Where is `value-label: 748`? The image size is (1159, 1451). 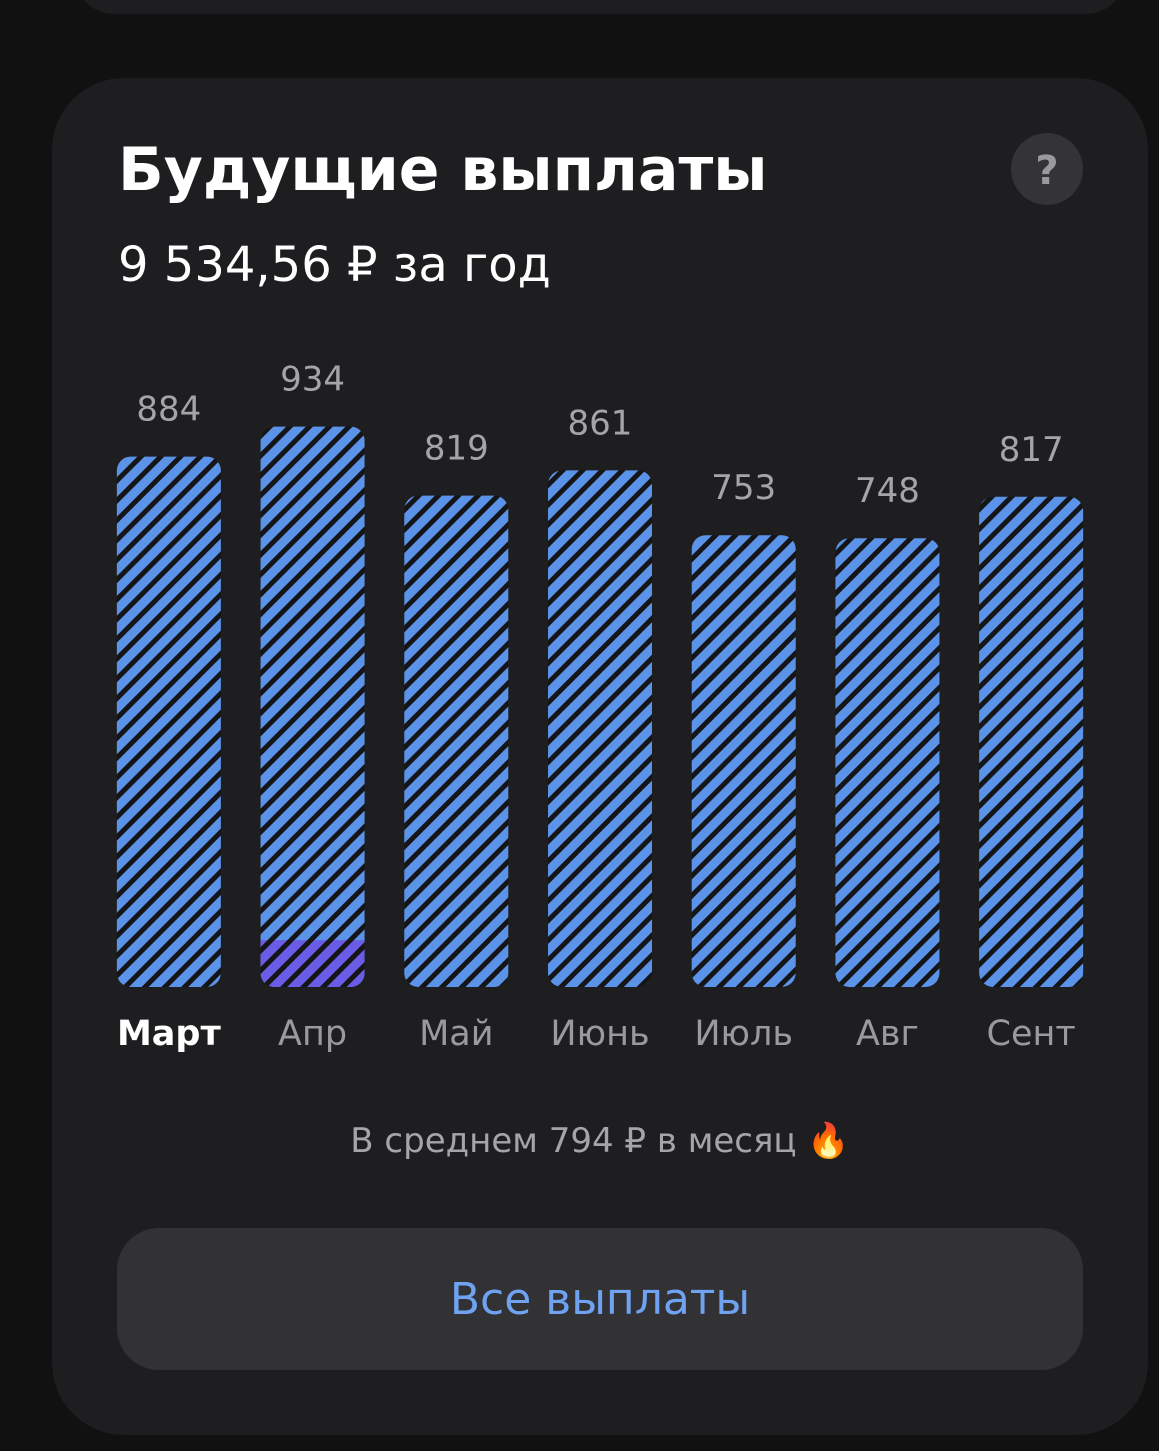 value-label: 748 is located at coordinates (887, 491).